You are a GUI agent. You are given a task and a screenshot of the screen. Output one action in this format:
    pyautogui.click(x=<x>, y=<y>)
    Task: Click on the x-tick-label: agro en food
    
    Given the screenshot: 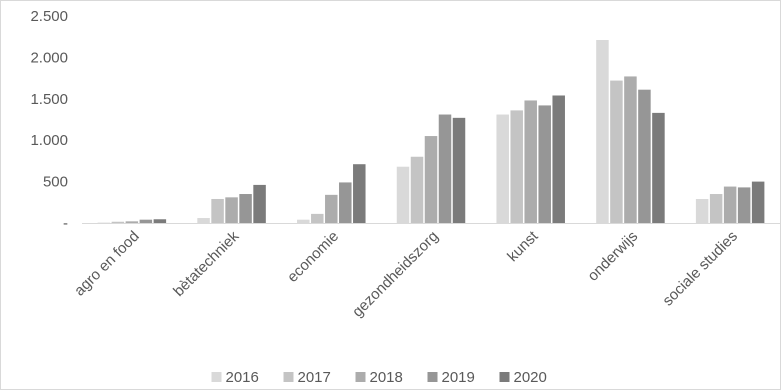 What is the action you would take?
    pyautogui.click(x=107, y=264)
    